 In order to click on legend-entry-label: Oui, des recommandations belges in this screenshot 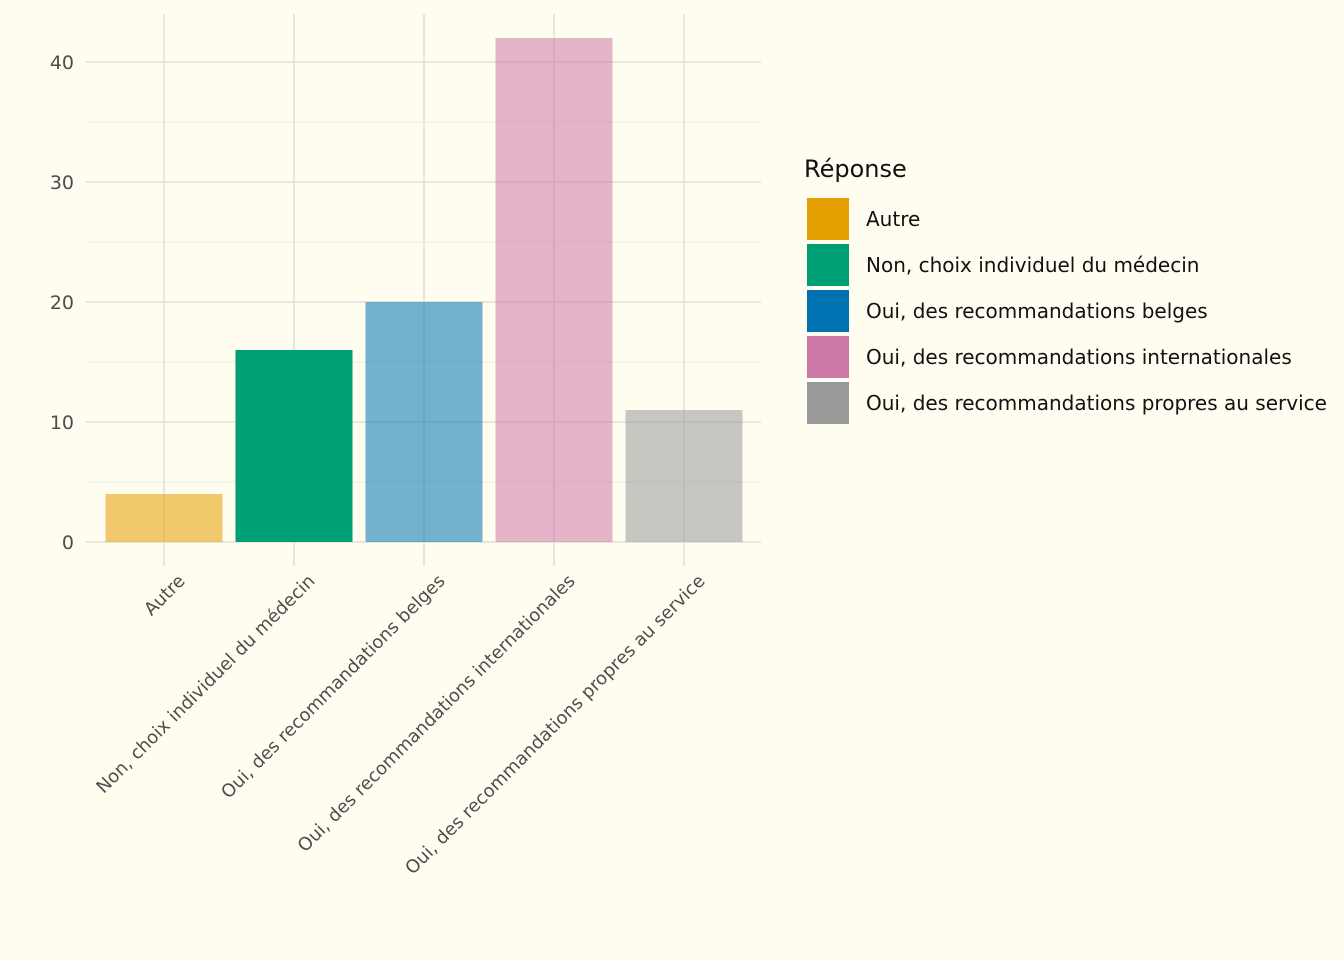, I will do `click(1037, 311)`.